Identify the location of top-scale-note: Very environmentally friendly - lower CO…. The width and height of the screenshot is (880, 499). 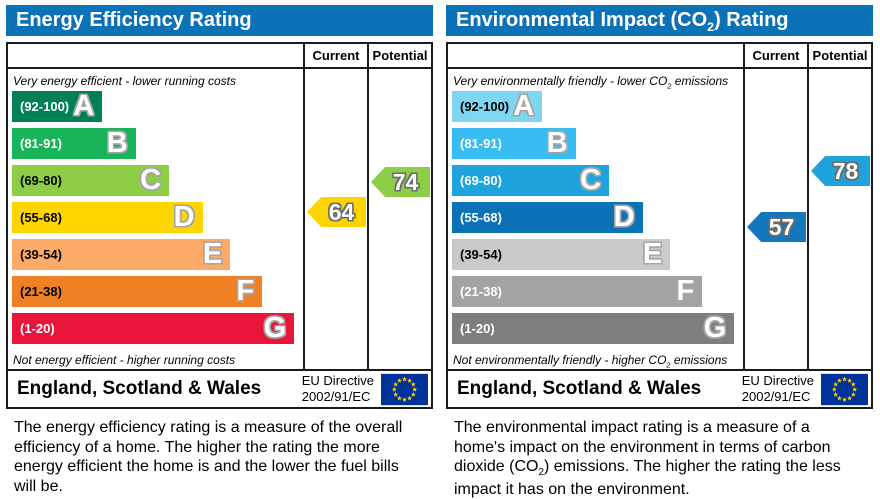
(591, 82).